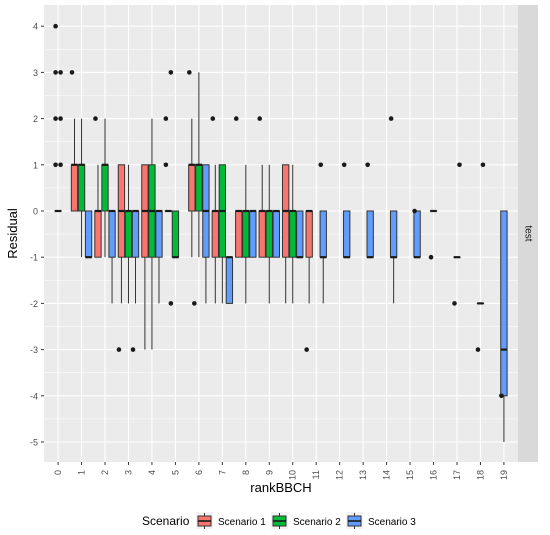 The width and height of the screenshot is (550, 535). What do you see at coordinates (34, 304) in the screenshot?
I see `y-tick-label: -2` at bounding box center [34, 304].